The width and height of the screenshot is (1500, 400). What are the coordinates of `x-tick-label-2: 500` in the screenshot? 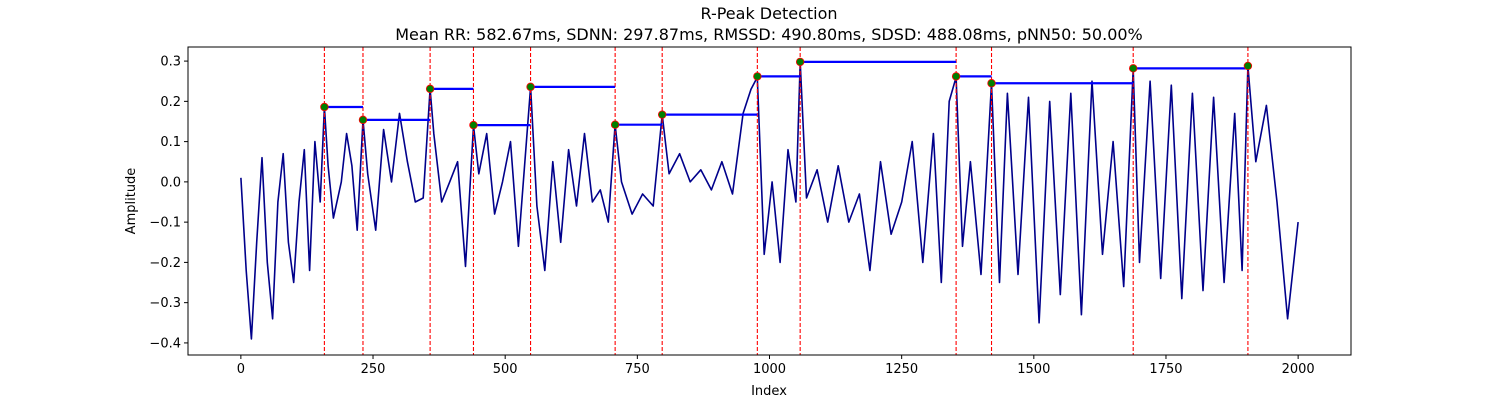 It's located at (505, 369).